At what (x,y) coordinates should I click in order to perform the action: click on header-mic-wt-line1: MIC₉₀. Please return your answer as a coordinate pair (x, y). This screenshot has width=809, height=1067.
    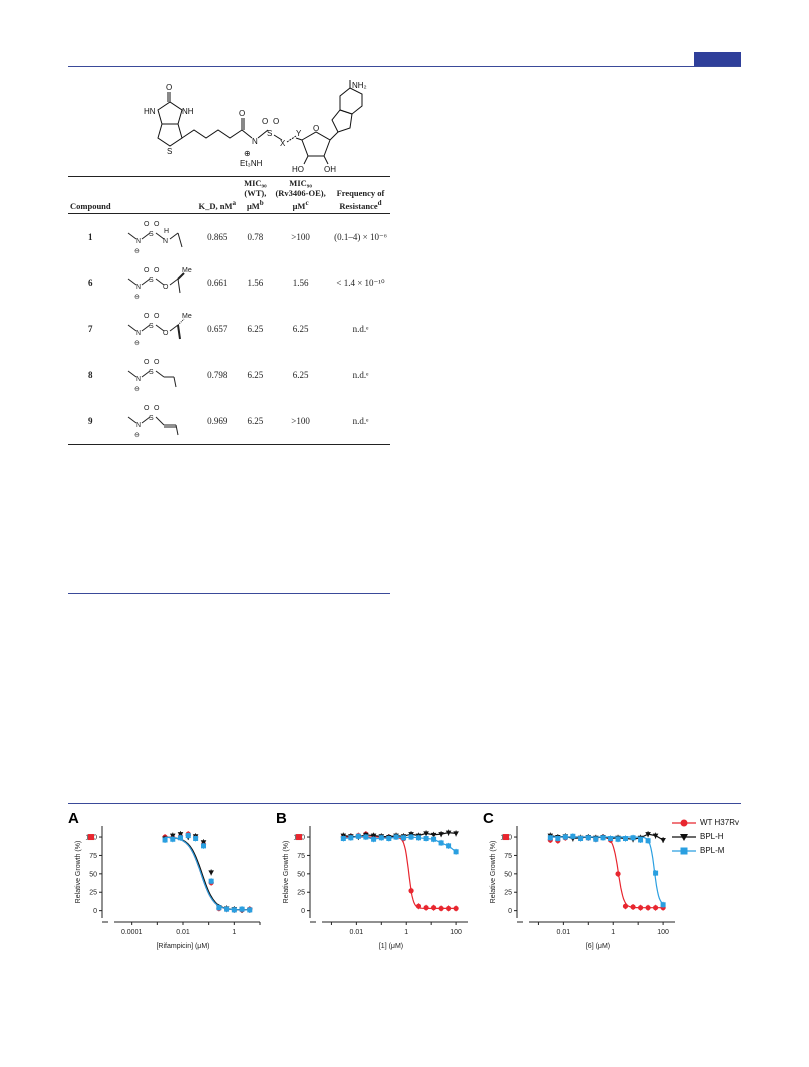
    Looking at the image, I should click on (255, 183).